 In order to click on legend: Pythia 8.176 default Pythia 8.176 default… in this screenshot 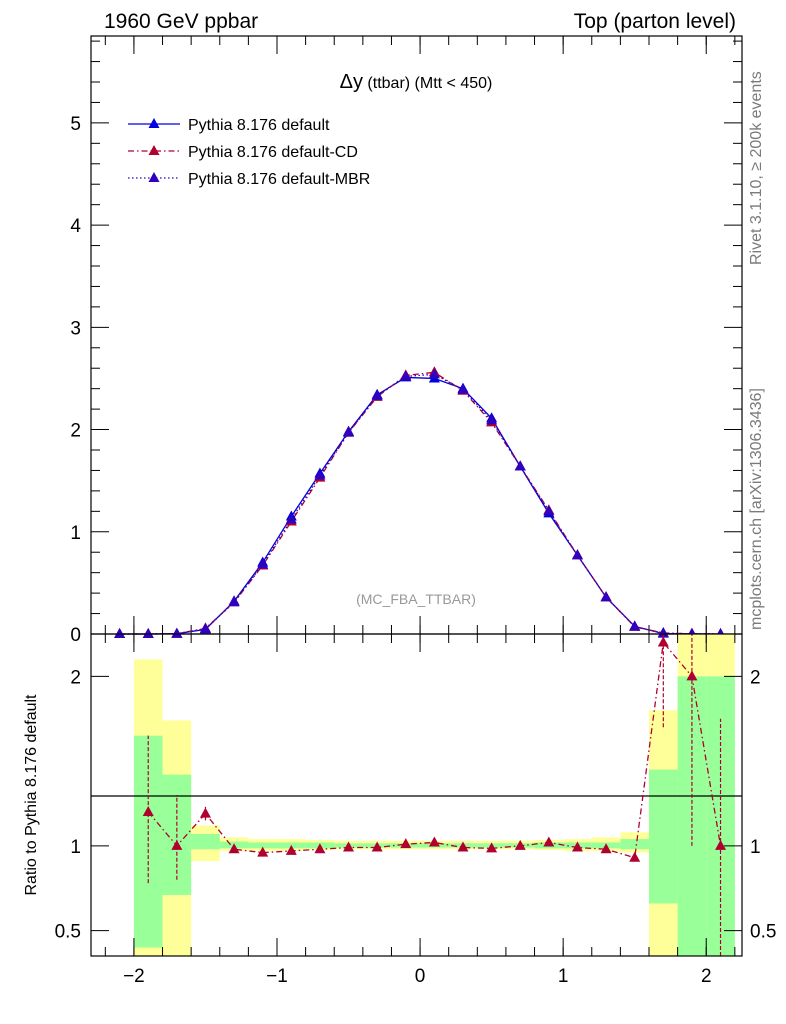, I will do `click(249, 152)`.